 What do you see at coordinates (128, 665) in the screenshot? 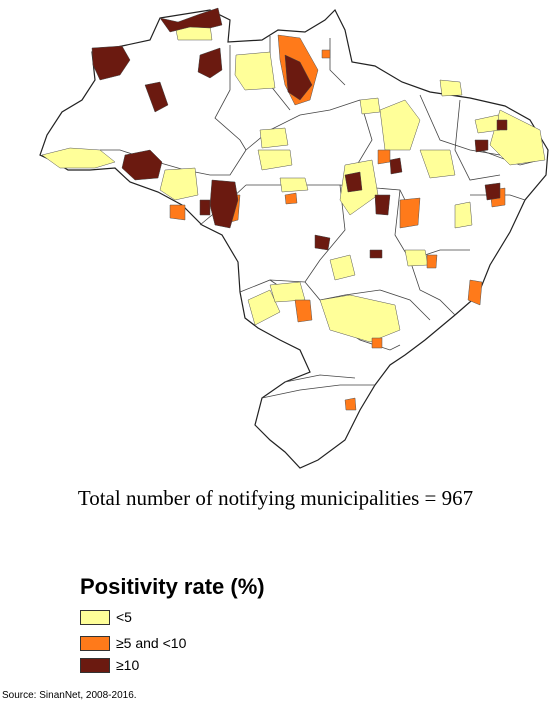
I see `legend-label-high: ≥10` at bounding box center [128, 665].